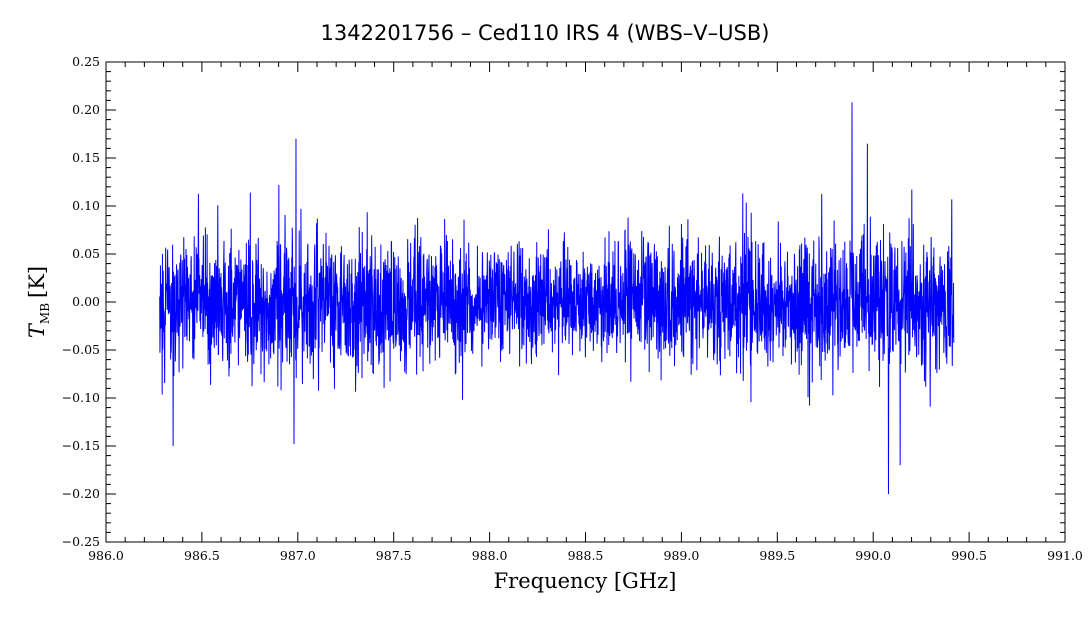 The image size is (1090, 618). I want to click on x-tick-label: 989.0, so click(682, 555).